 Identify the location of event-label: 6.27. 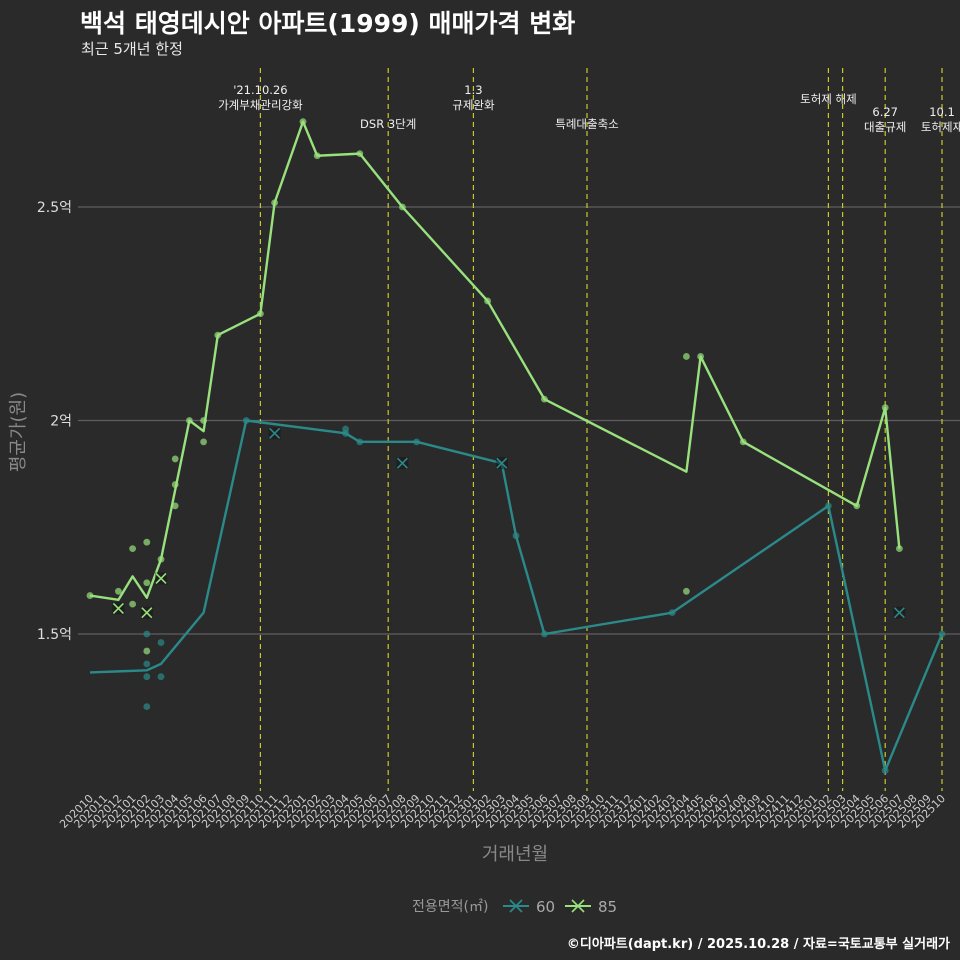
(885, 112).